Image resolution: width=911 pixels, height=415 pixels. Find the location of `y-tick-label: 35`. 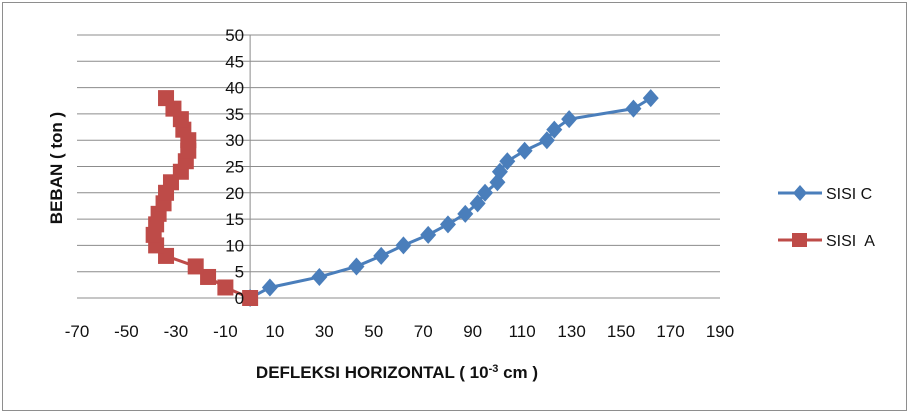

y-tick-label: 35 is located at coordinates (234, 114).